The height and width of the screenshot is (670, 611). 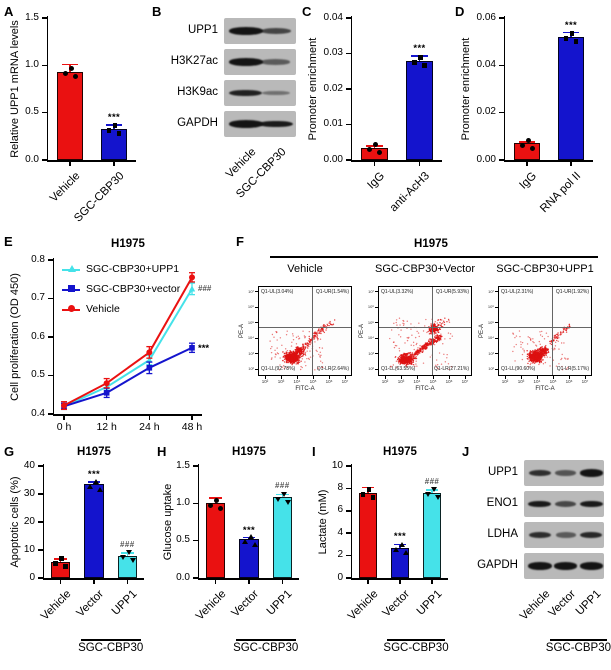 What do you see at coordinates (250, 337) in the screenshot?
I see `flow-tick-label: 10⁴` at bounding box center [250, 337].